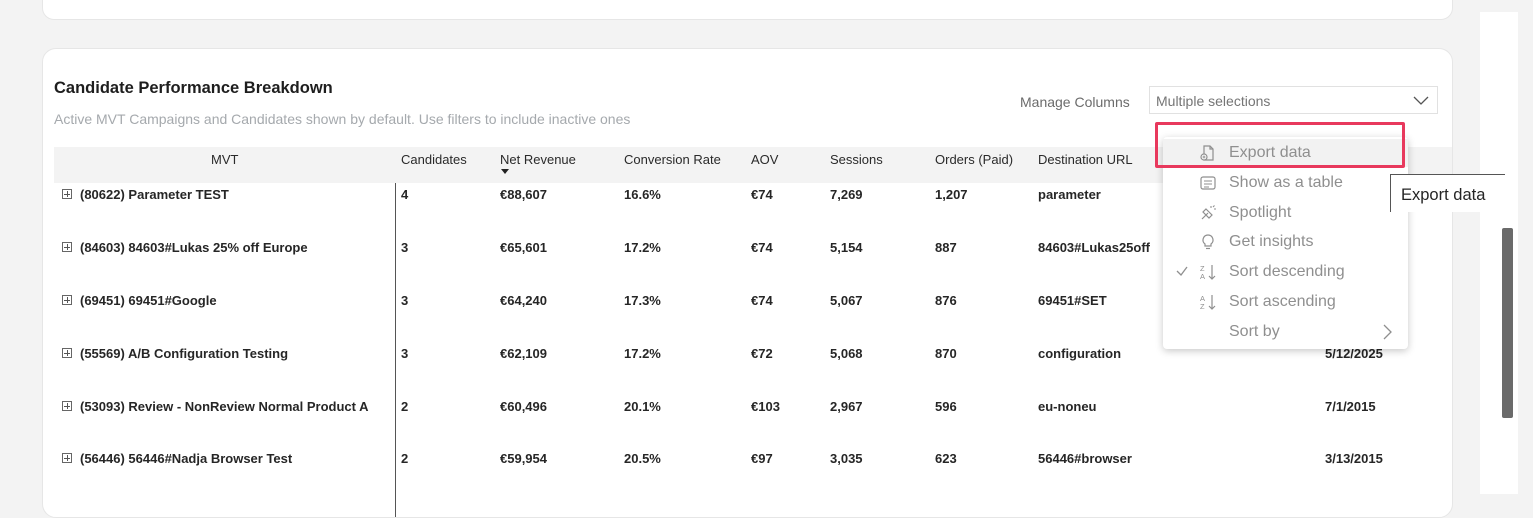  I want to click on table-icon, so click(1208, 183).